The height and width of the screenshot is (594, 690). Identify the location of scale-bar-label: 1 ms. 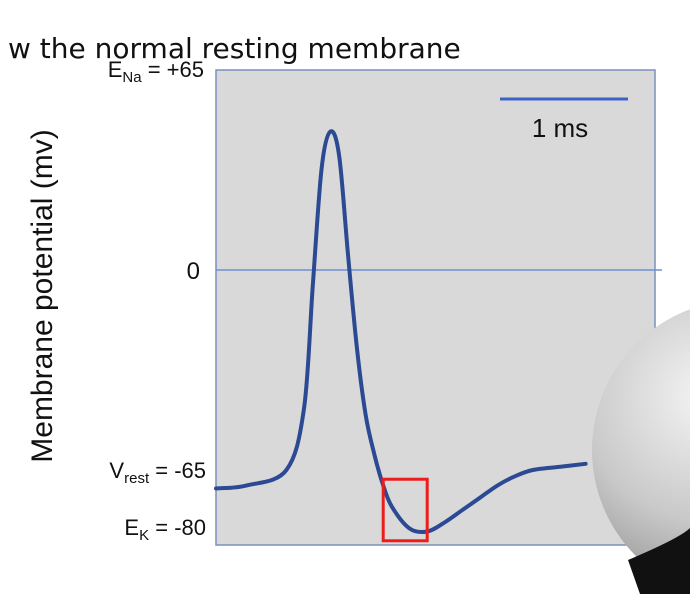
(560, 128).